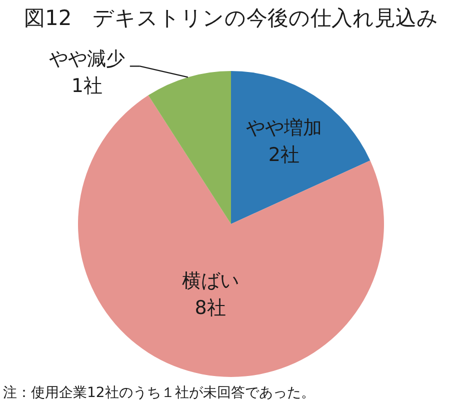  What do you see at coordinates (210, 281) in the screenshot?
I see `slice-label: 横ばい` at bounding box center [210, 281].